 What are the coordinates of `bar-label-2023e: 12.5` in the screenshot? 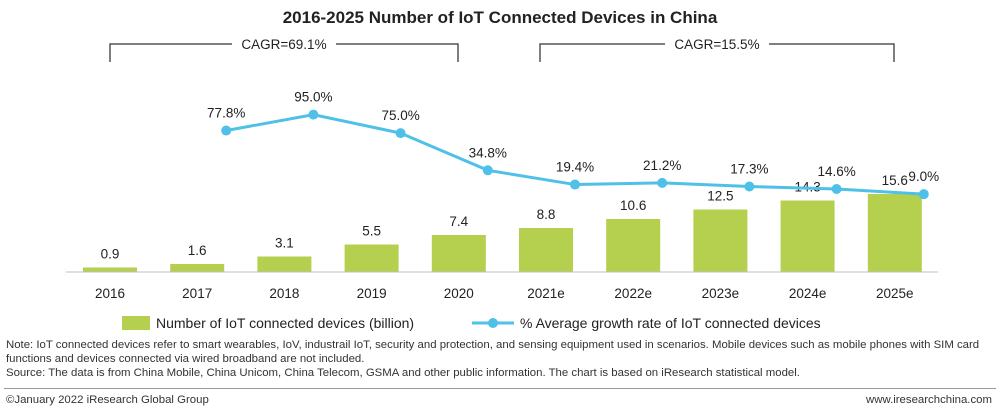 It's located at (720, 196).